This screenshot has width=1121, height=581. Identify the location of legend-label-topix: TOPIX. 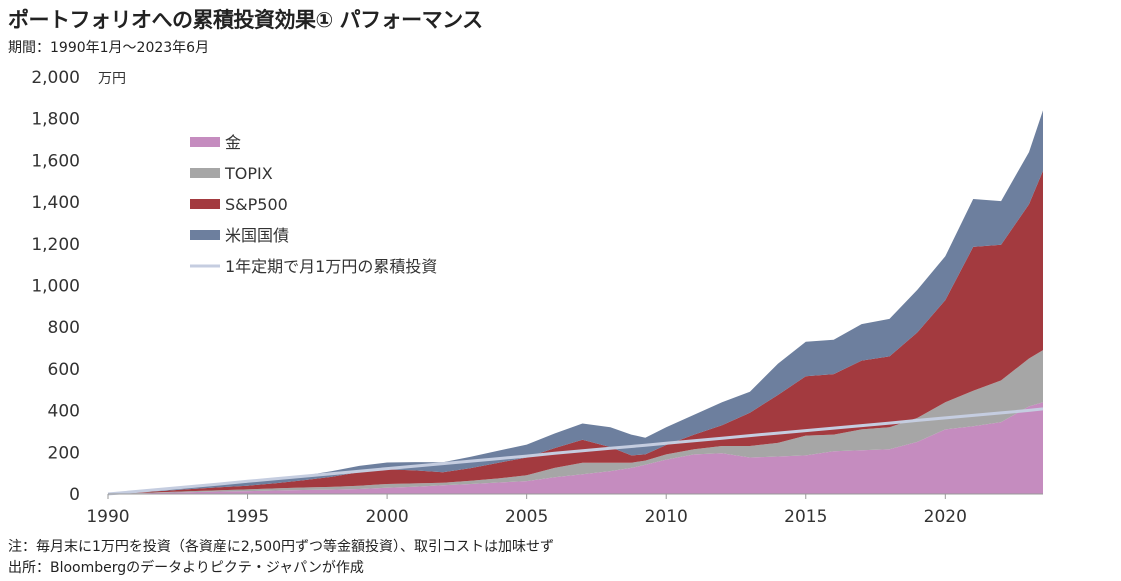
(248, 173).